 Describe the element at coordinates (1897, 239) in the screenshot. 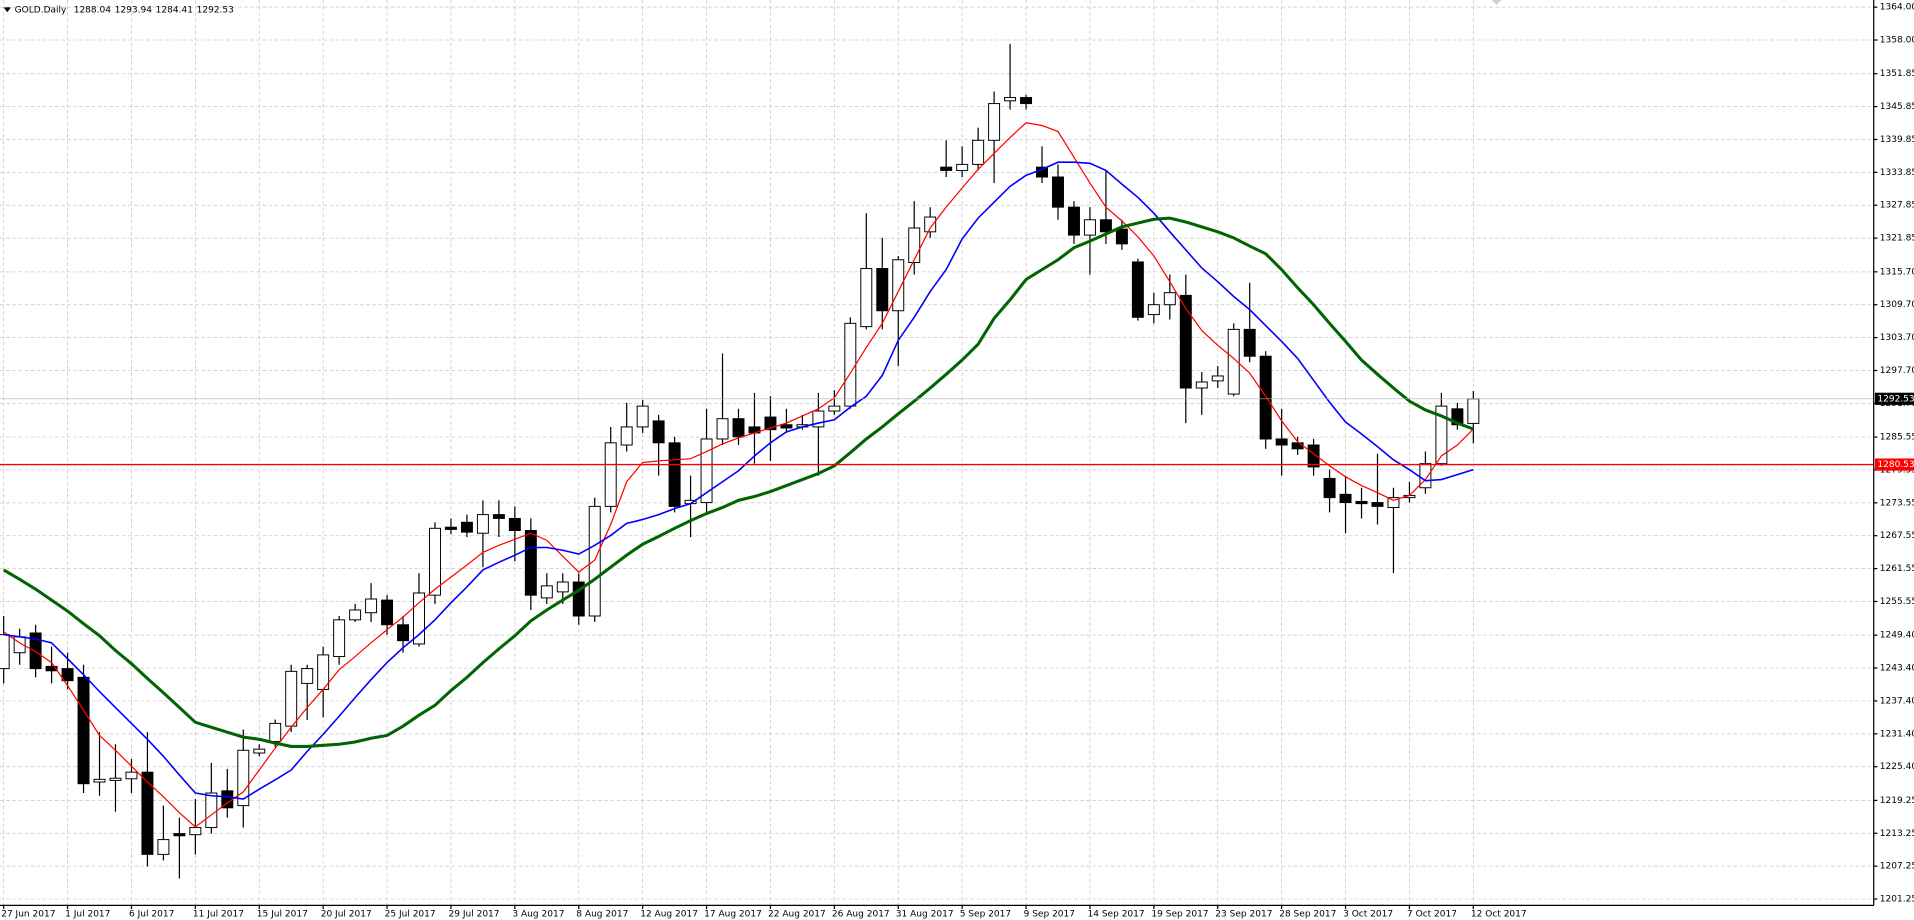

I see `y-tick-label: 1321.85` at that location.